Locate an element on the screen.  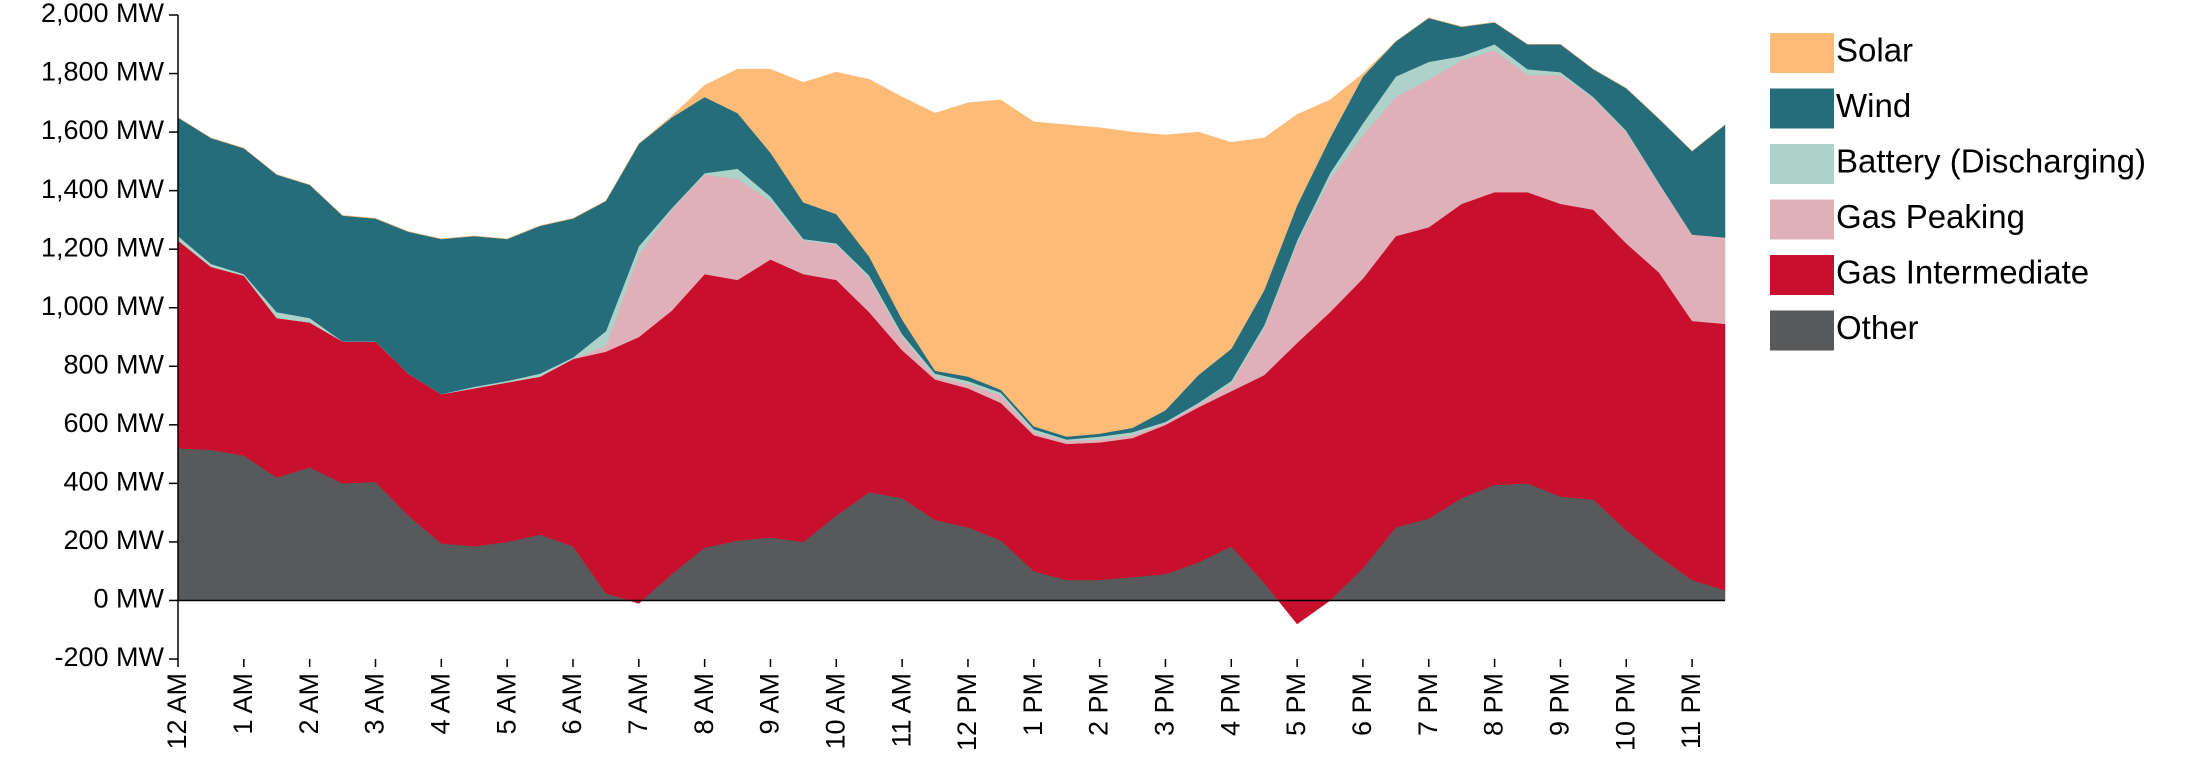
x-tick-label: 2 AM is located at coordinates (309, 704).